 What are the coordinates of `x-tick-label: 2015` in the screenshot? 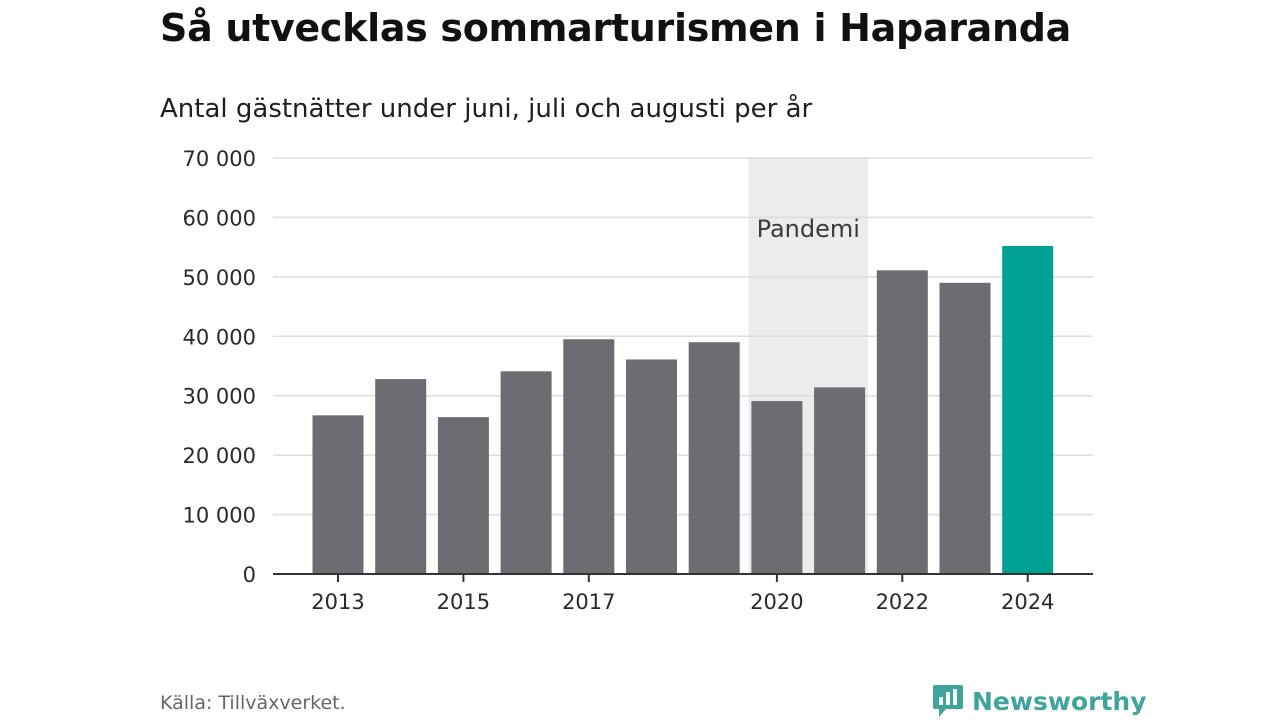 It's located at (463, 602).